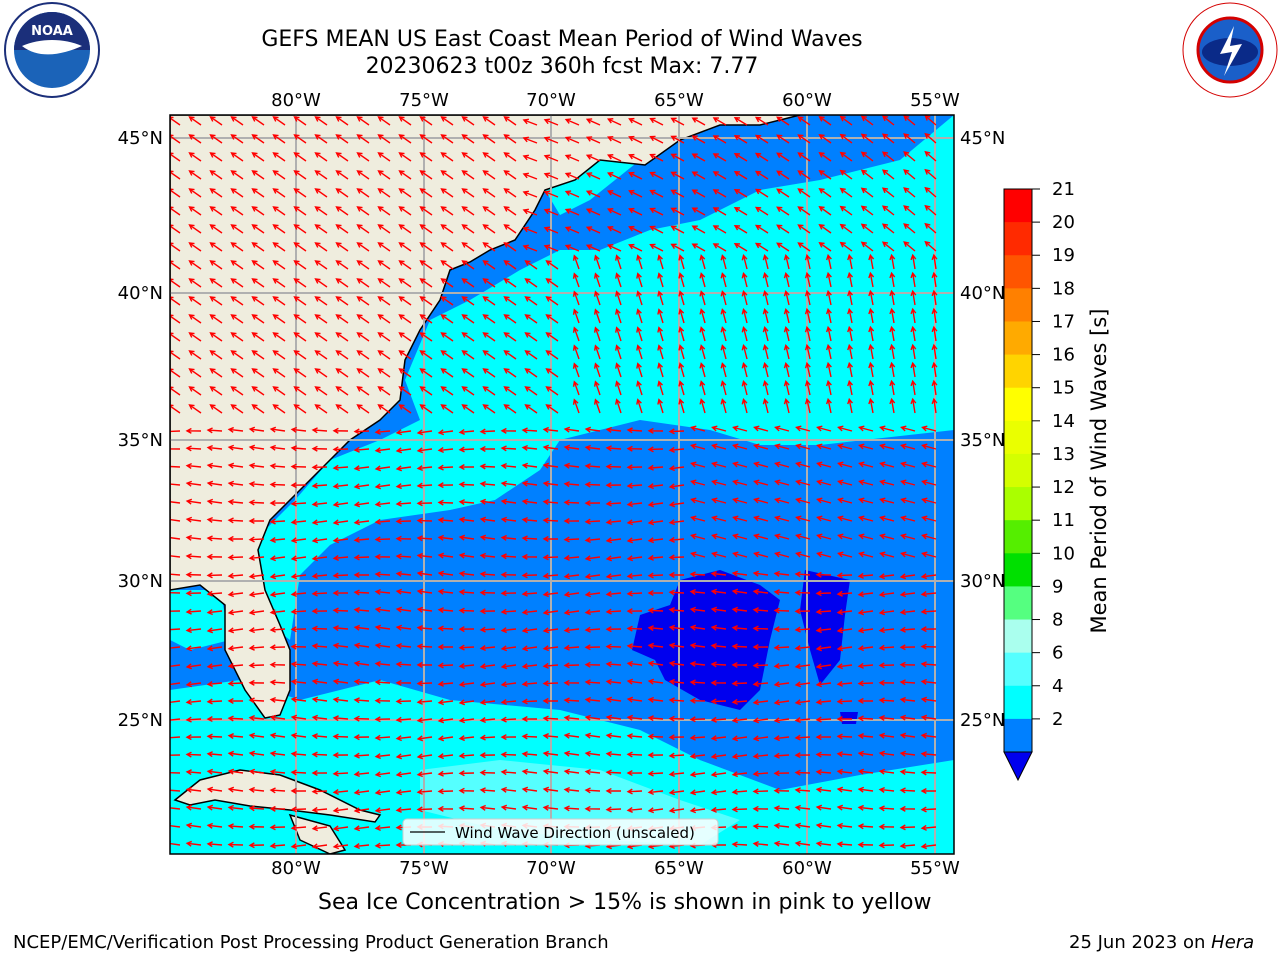 The height and width of the screenshot is (960, 1280). What do you see at coordinates (982, 138) in the screenshot?
I see `lat-label-right: 45°N` at bounding box center [982, 138].